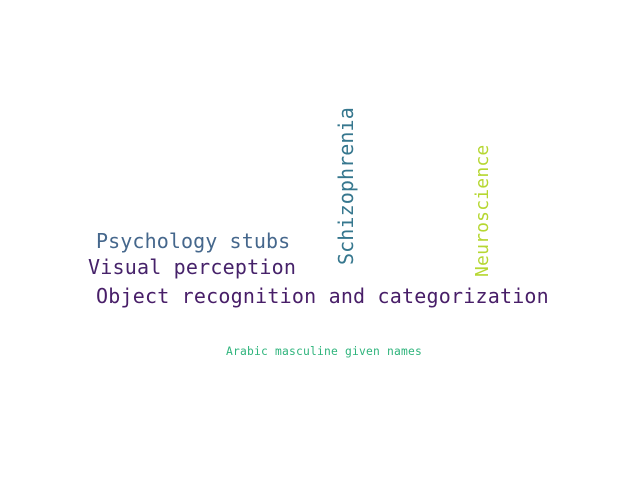 Image resolution: width=640 pixels, height=480 pixels. Describe the element at coordinates (482, 210) in the screenshot. I see `word-neuroscience: Neuroscience` at that location.